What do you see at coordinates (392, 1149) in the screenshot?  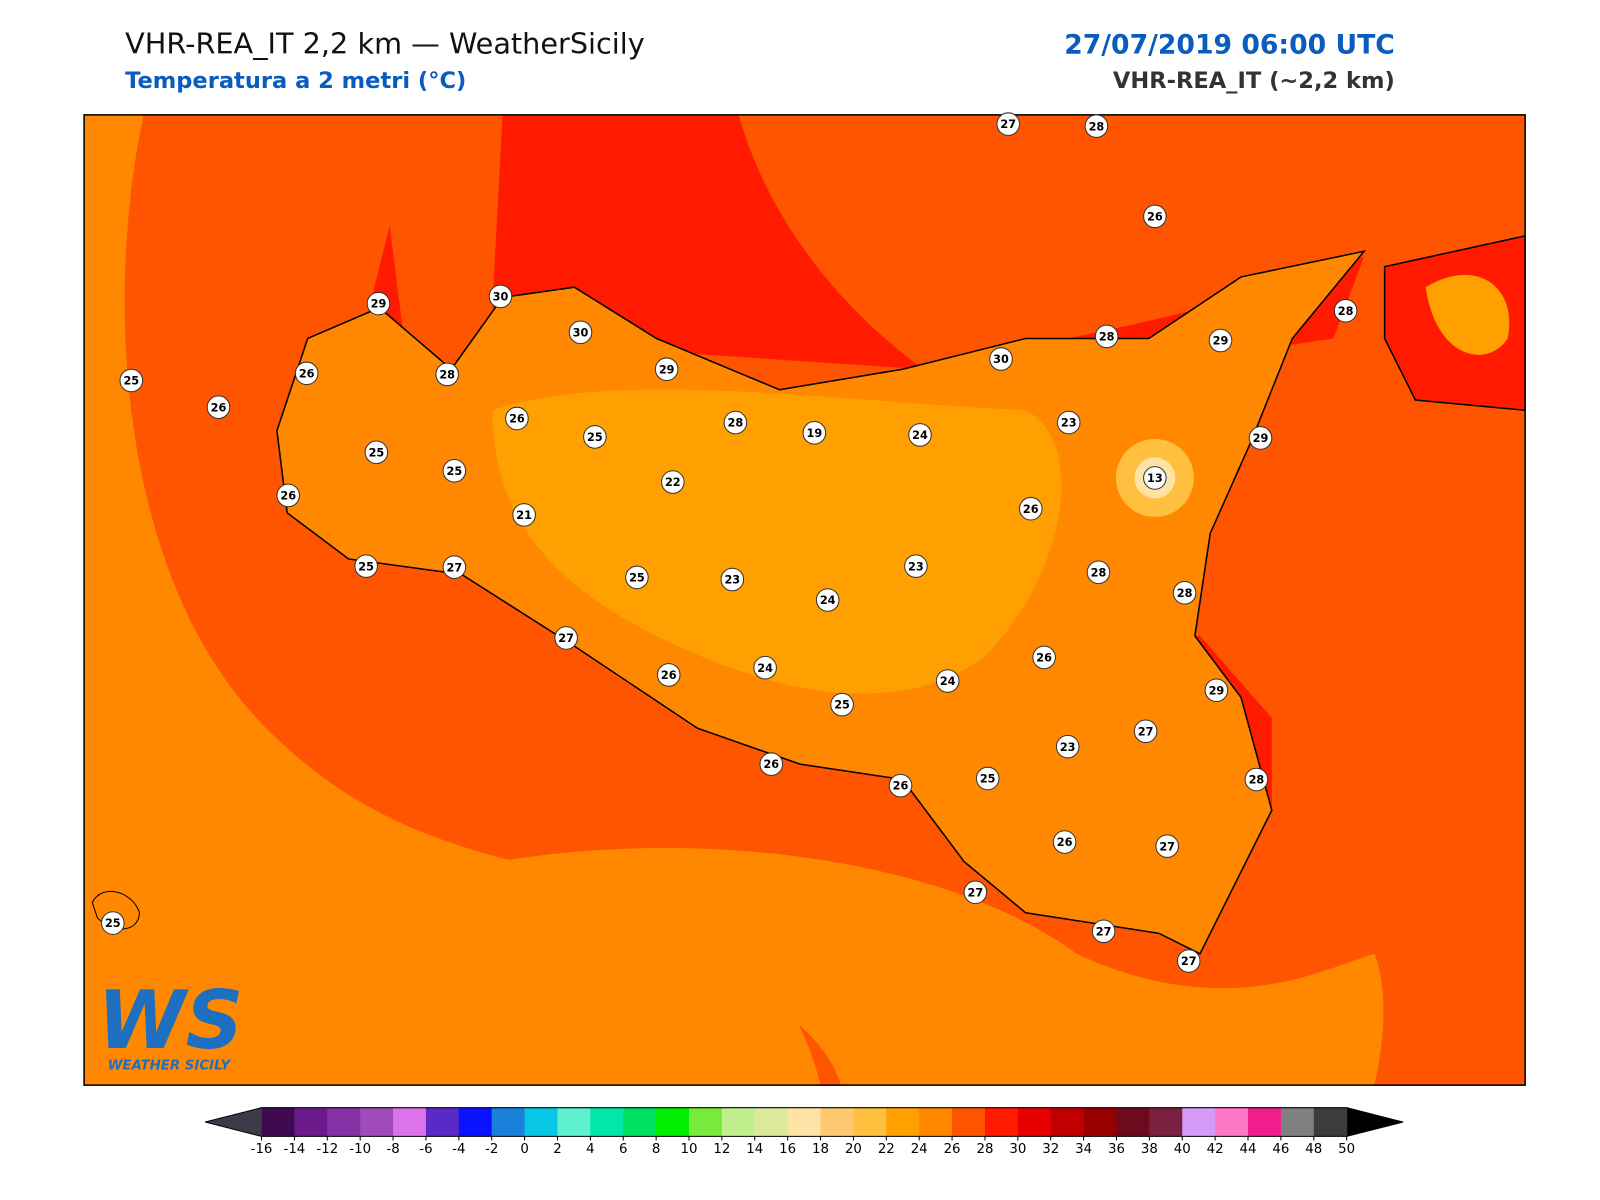 I see `colorbar-tick-label: -8` at bounding box center [392, 1149].